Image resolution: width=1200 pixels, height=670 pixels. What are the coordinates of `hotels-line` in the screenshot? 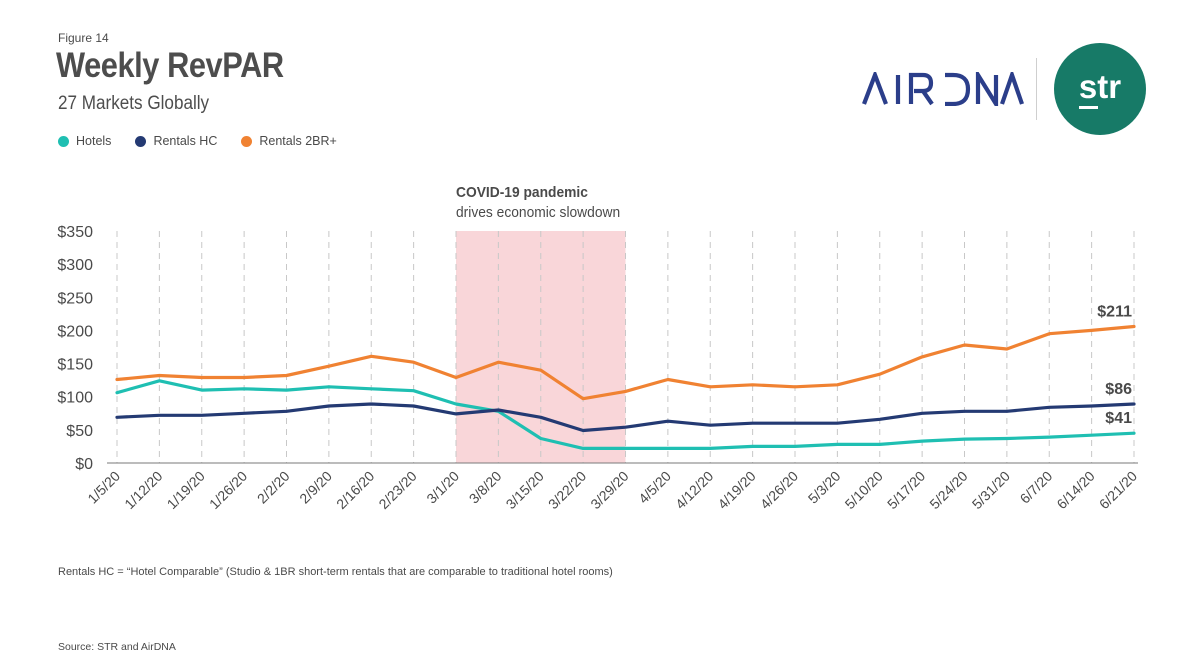 It's located at (625, 414).